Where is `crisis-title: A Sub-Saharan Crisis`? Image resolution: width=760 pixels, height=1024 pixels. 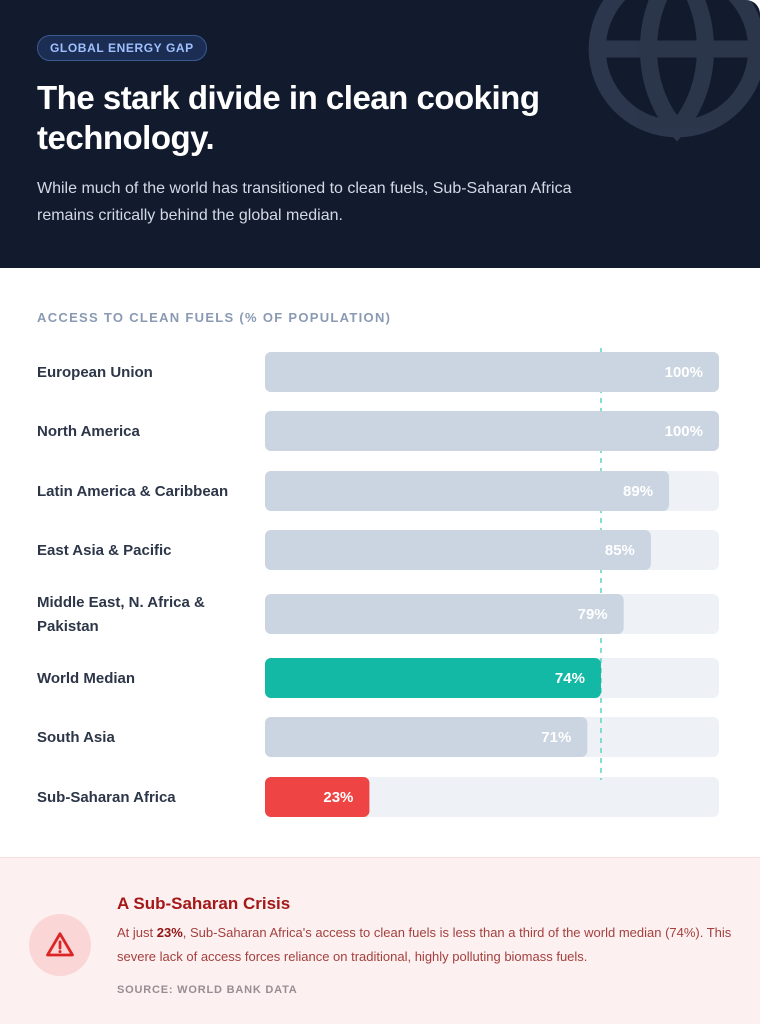
crisis-title: A Sub-Saharan Crisis is located at coordinates (204, 903).